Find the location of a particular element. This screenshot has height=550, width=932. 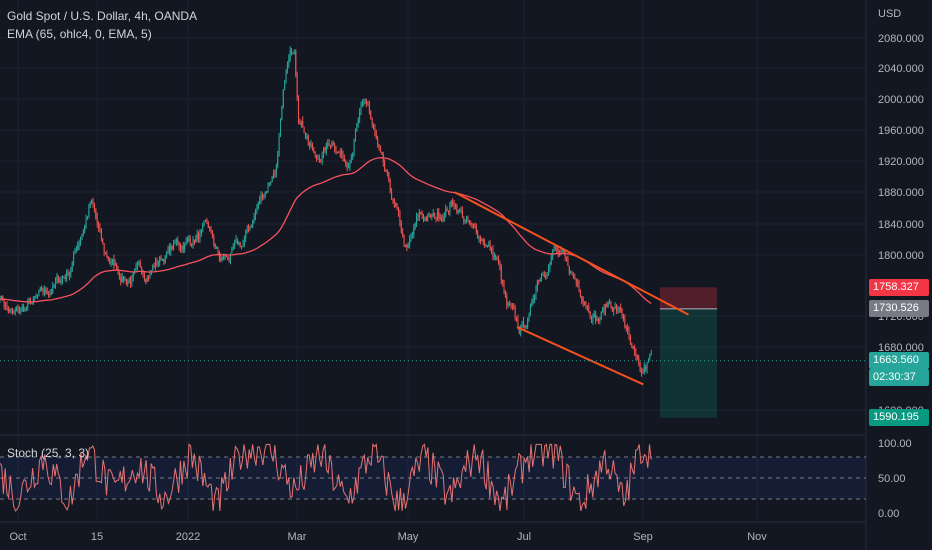

target-zone is located at coordinates (688, 363).